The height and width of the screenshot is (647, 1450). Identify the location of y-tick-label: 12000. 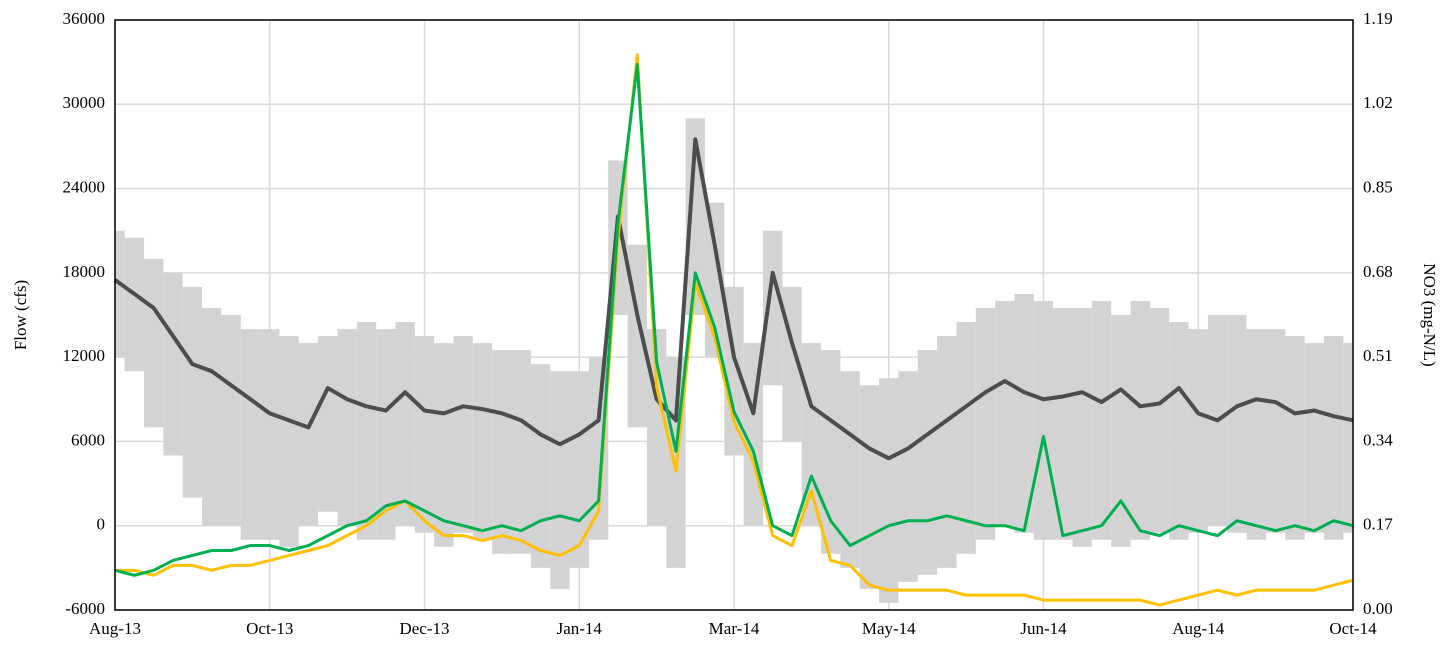
(84, 355).